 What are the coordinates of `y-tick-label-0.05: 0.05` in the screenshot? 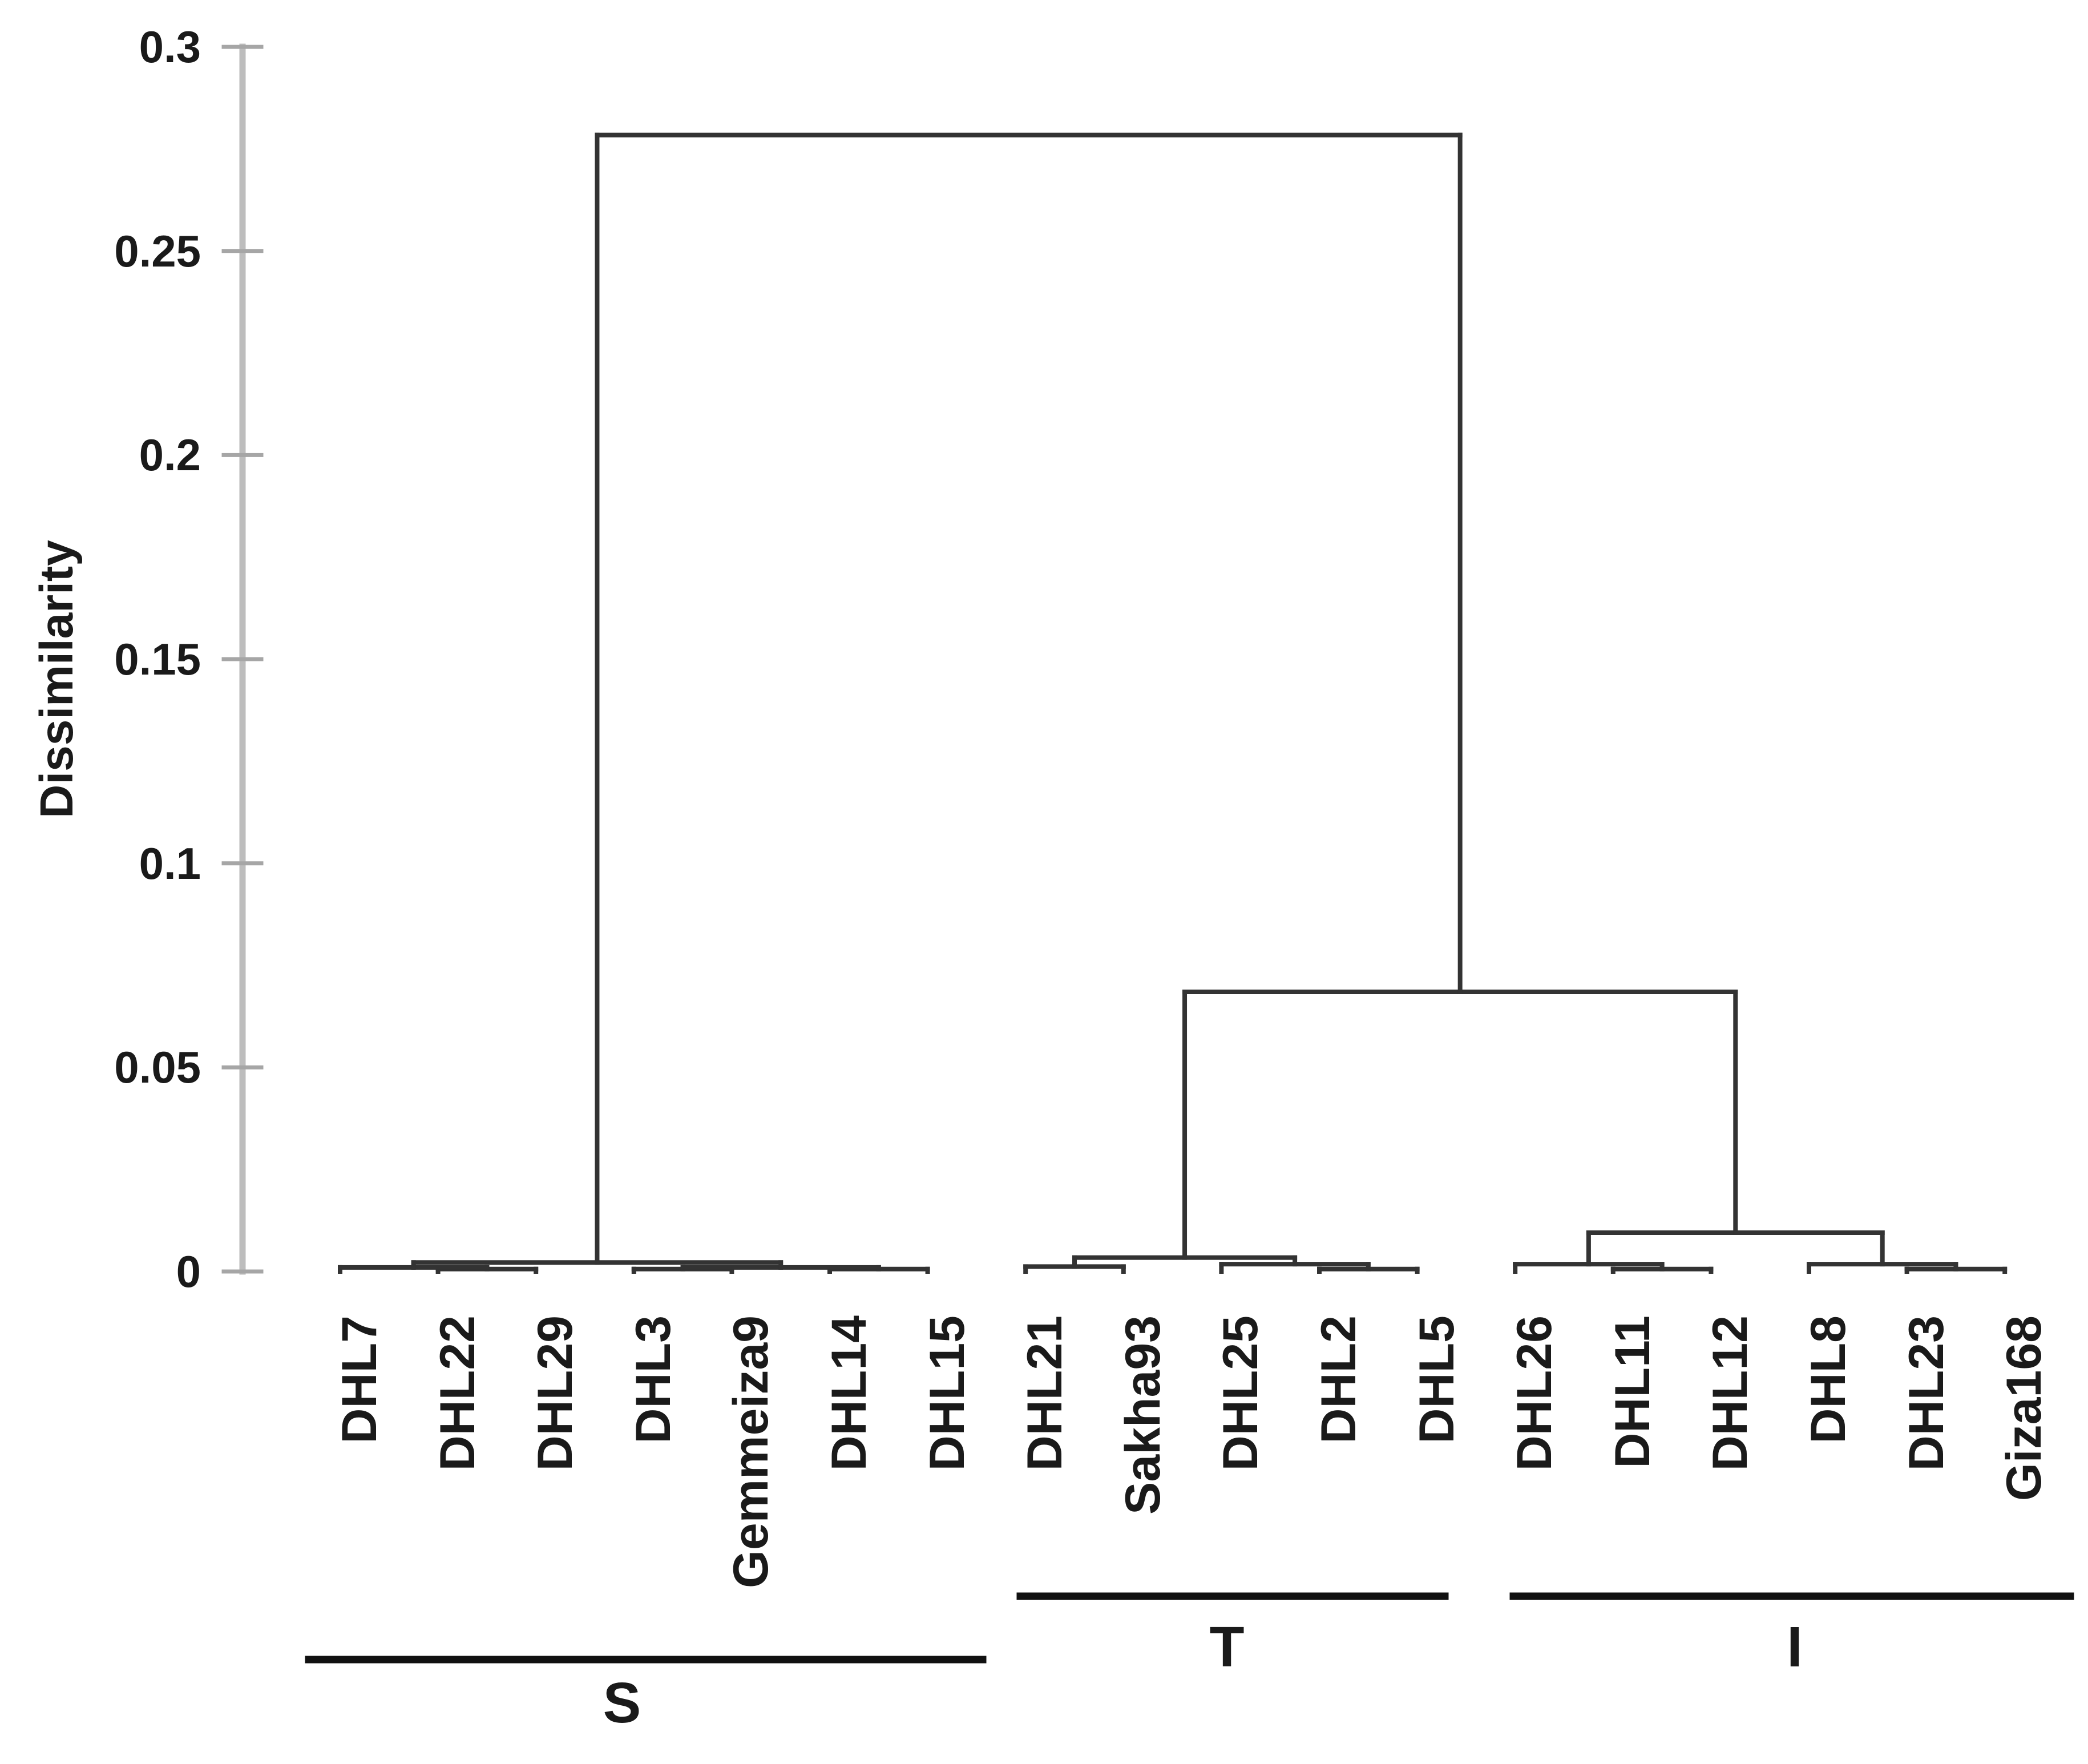 It's located at (157, 1067).